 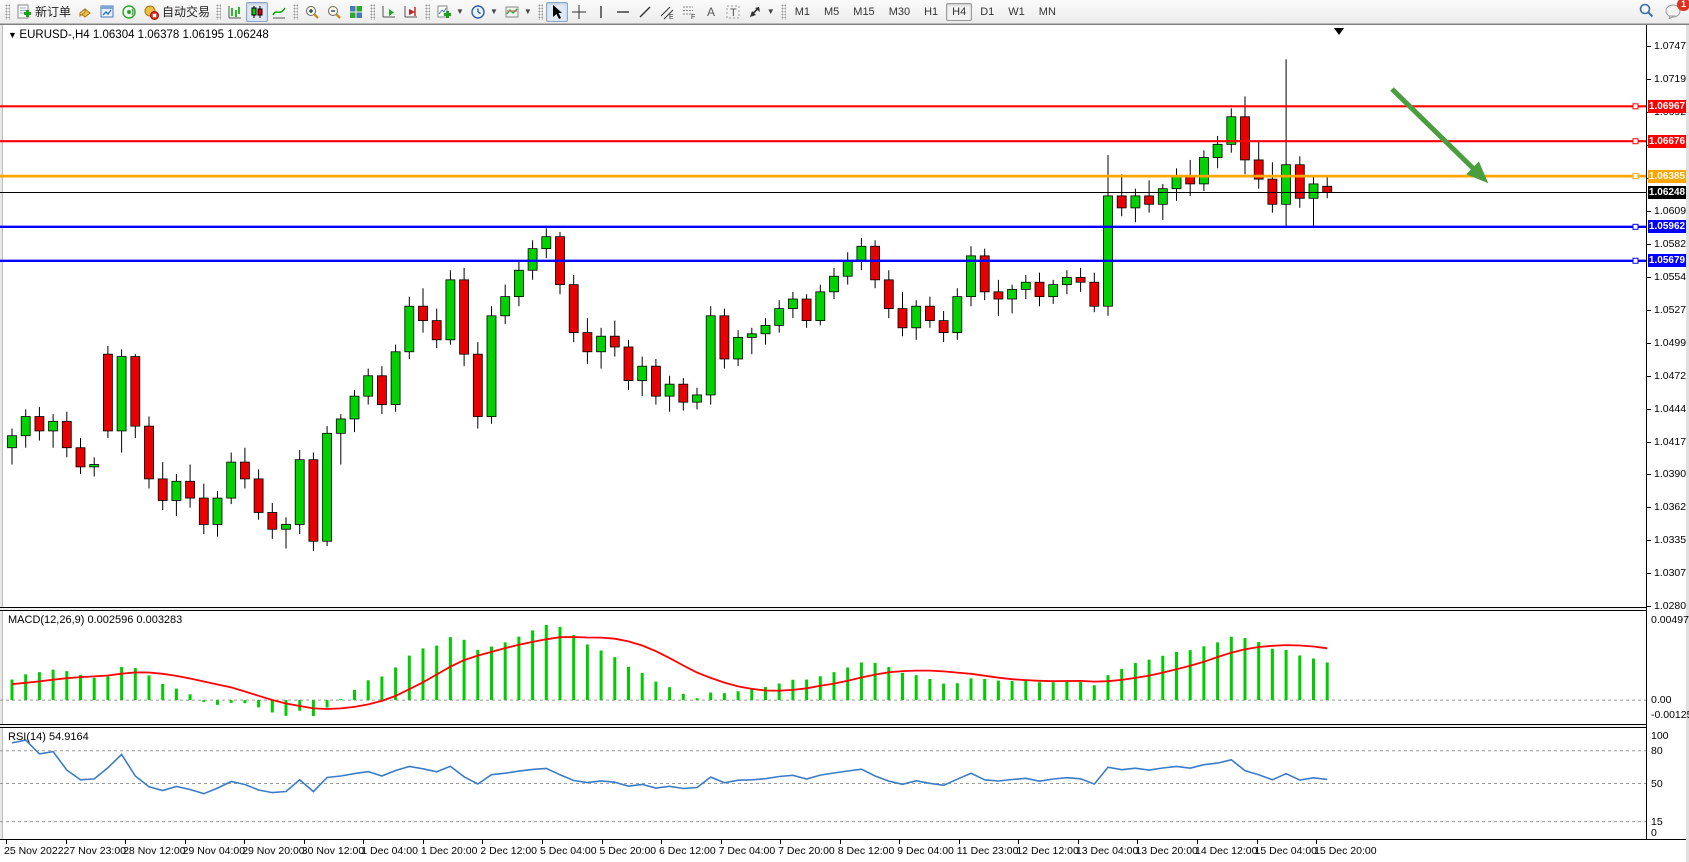 What do you see at coordinates (1667, 261) in the screenshot?
I see `line-price-badge: 1.05679` at bounding box center [1667, 261].